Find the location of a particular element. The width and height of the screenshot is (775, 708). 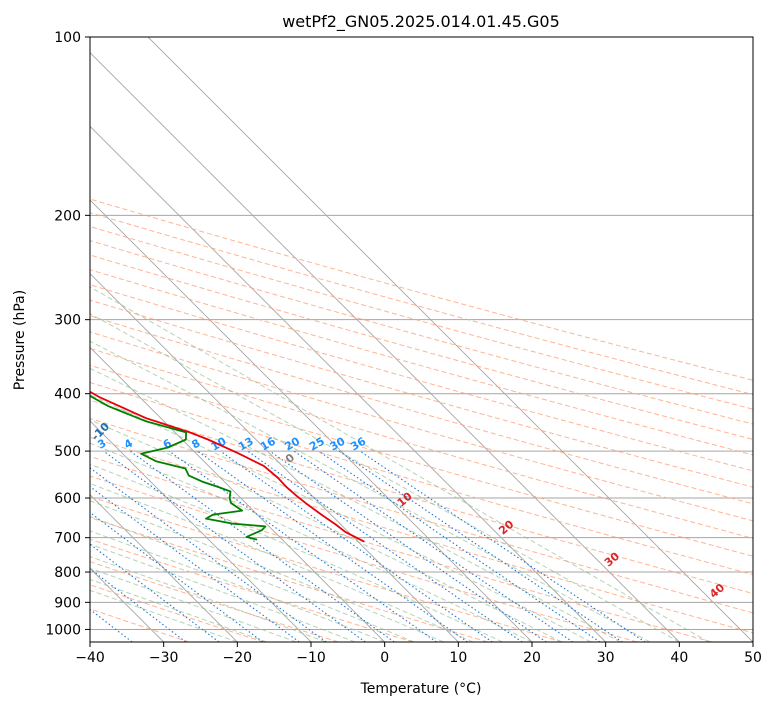

x-tick-label: −20 is located at coordinates (238, 658).